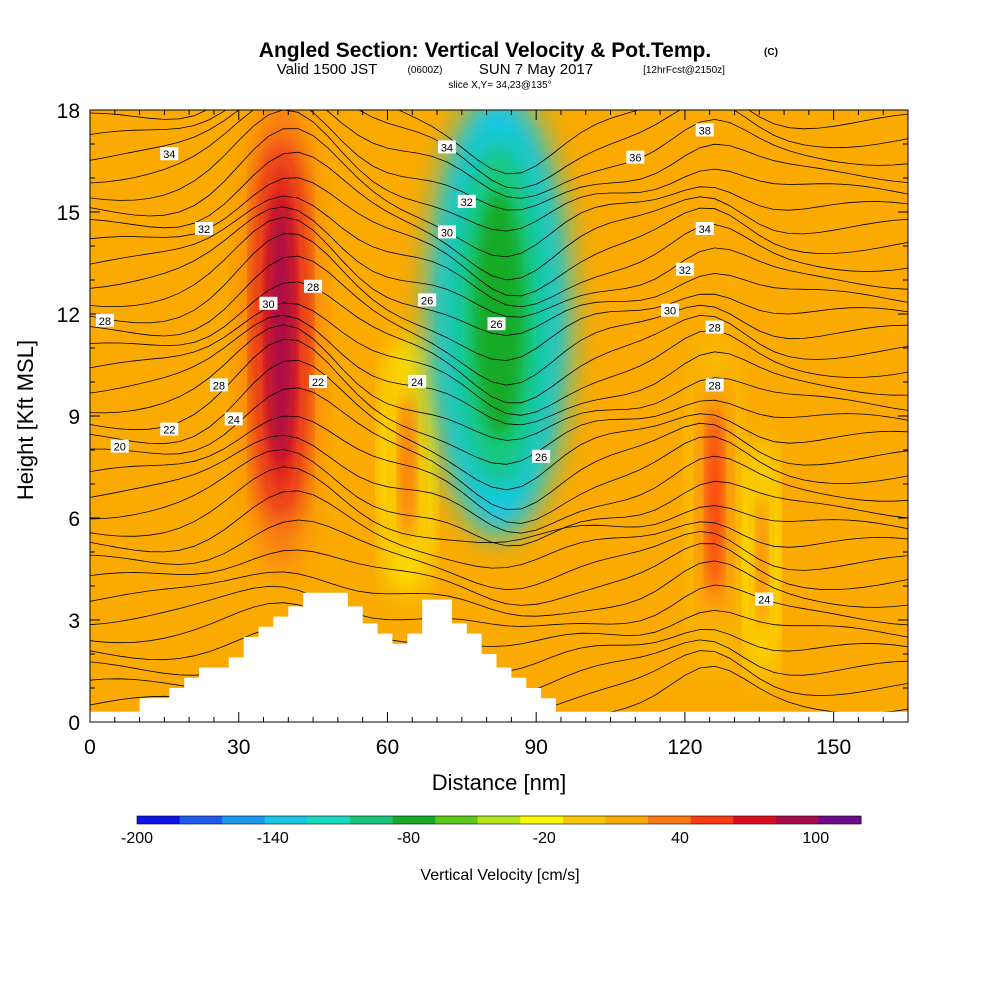  What do you see at coordinates (387, 747) in the screenshot?
I see `x-tick-label: 60` at bounding box center [387, 747].